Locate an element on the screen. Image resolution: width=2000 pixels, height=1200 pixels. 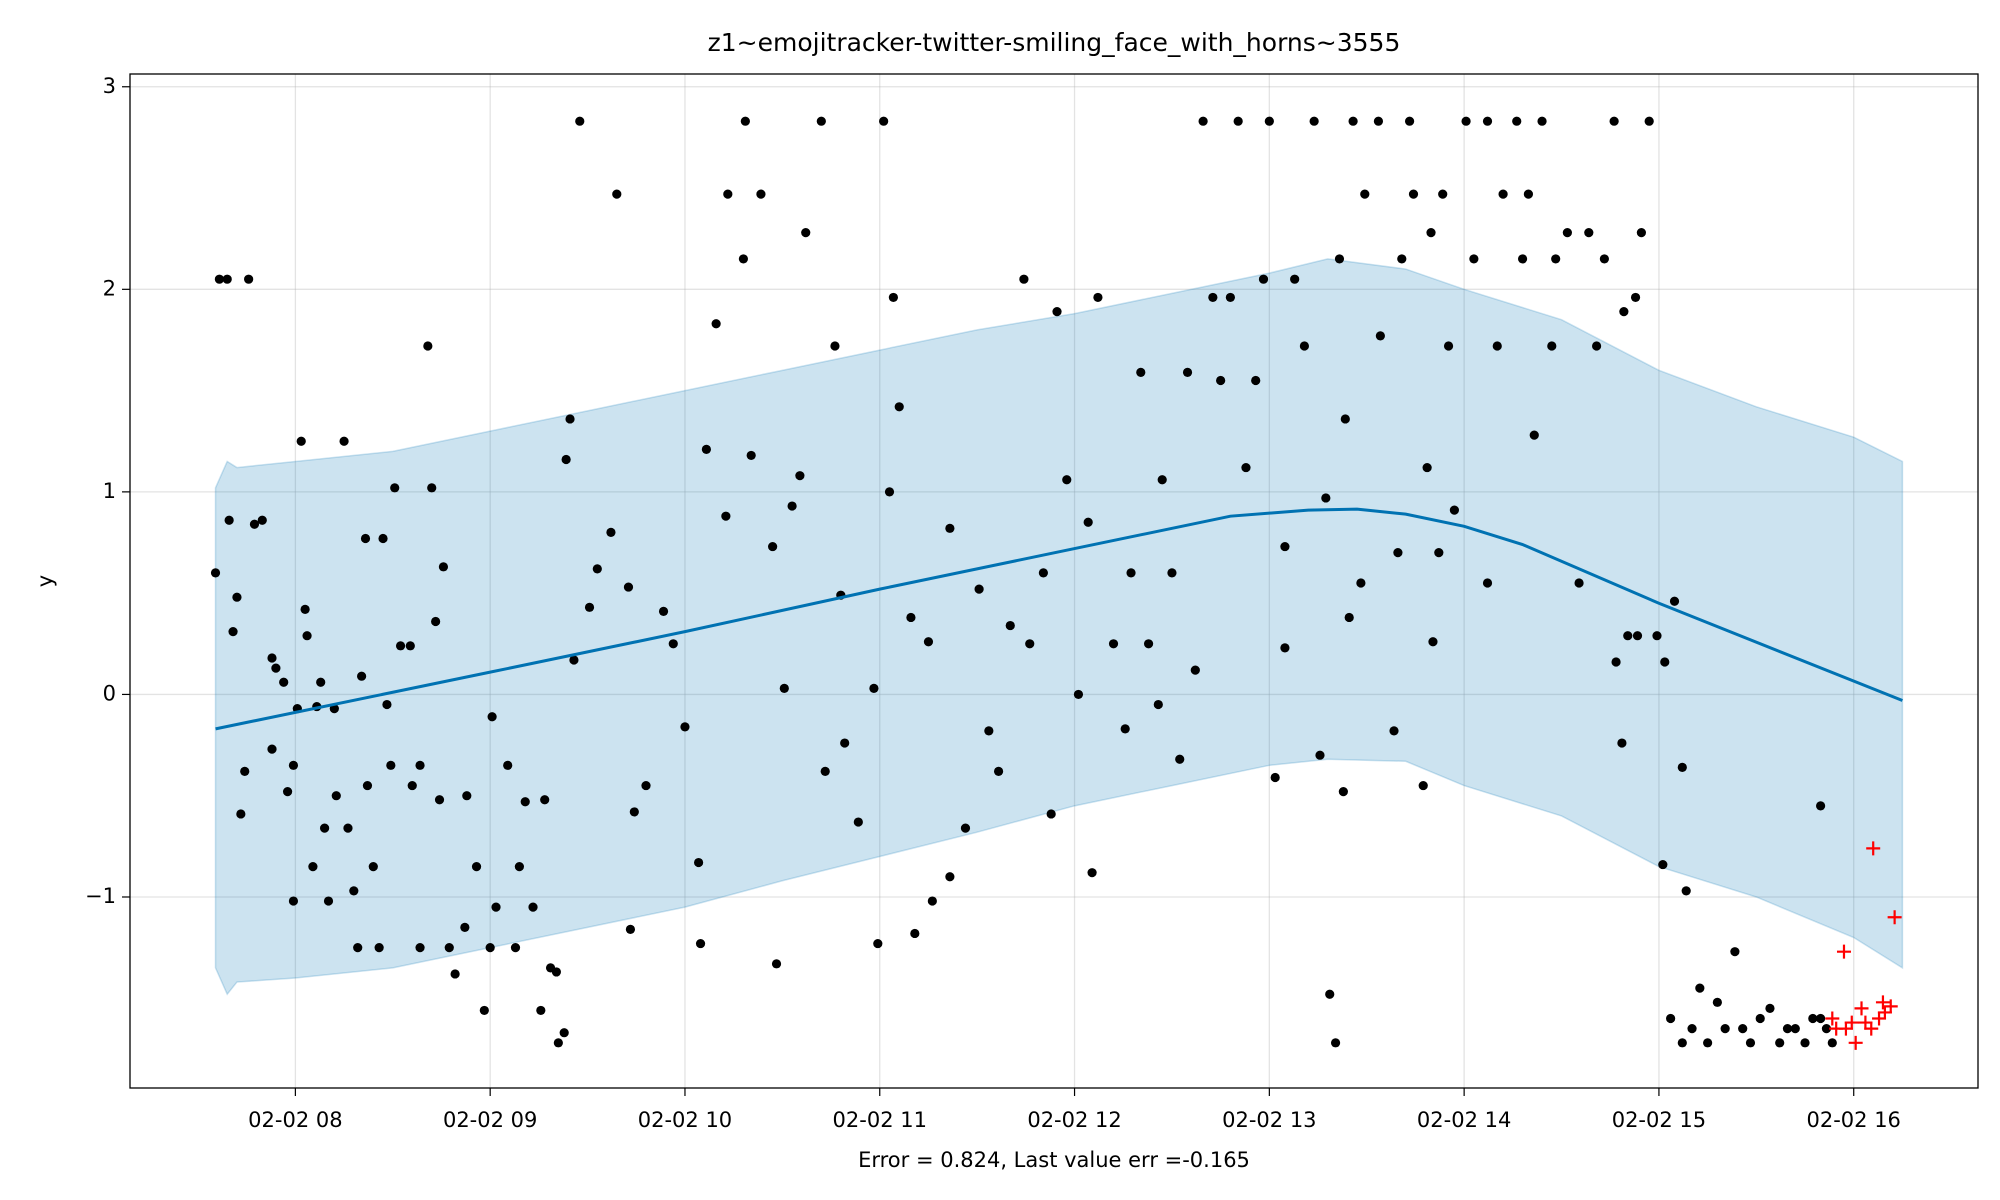
x-axis-label: Error = 0.824, Last value err =-0.165 is located at coordinates (1054, 1160).